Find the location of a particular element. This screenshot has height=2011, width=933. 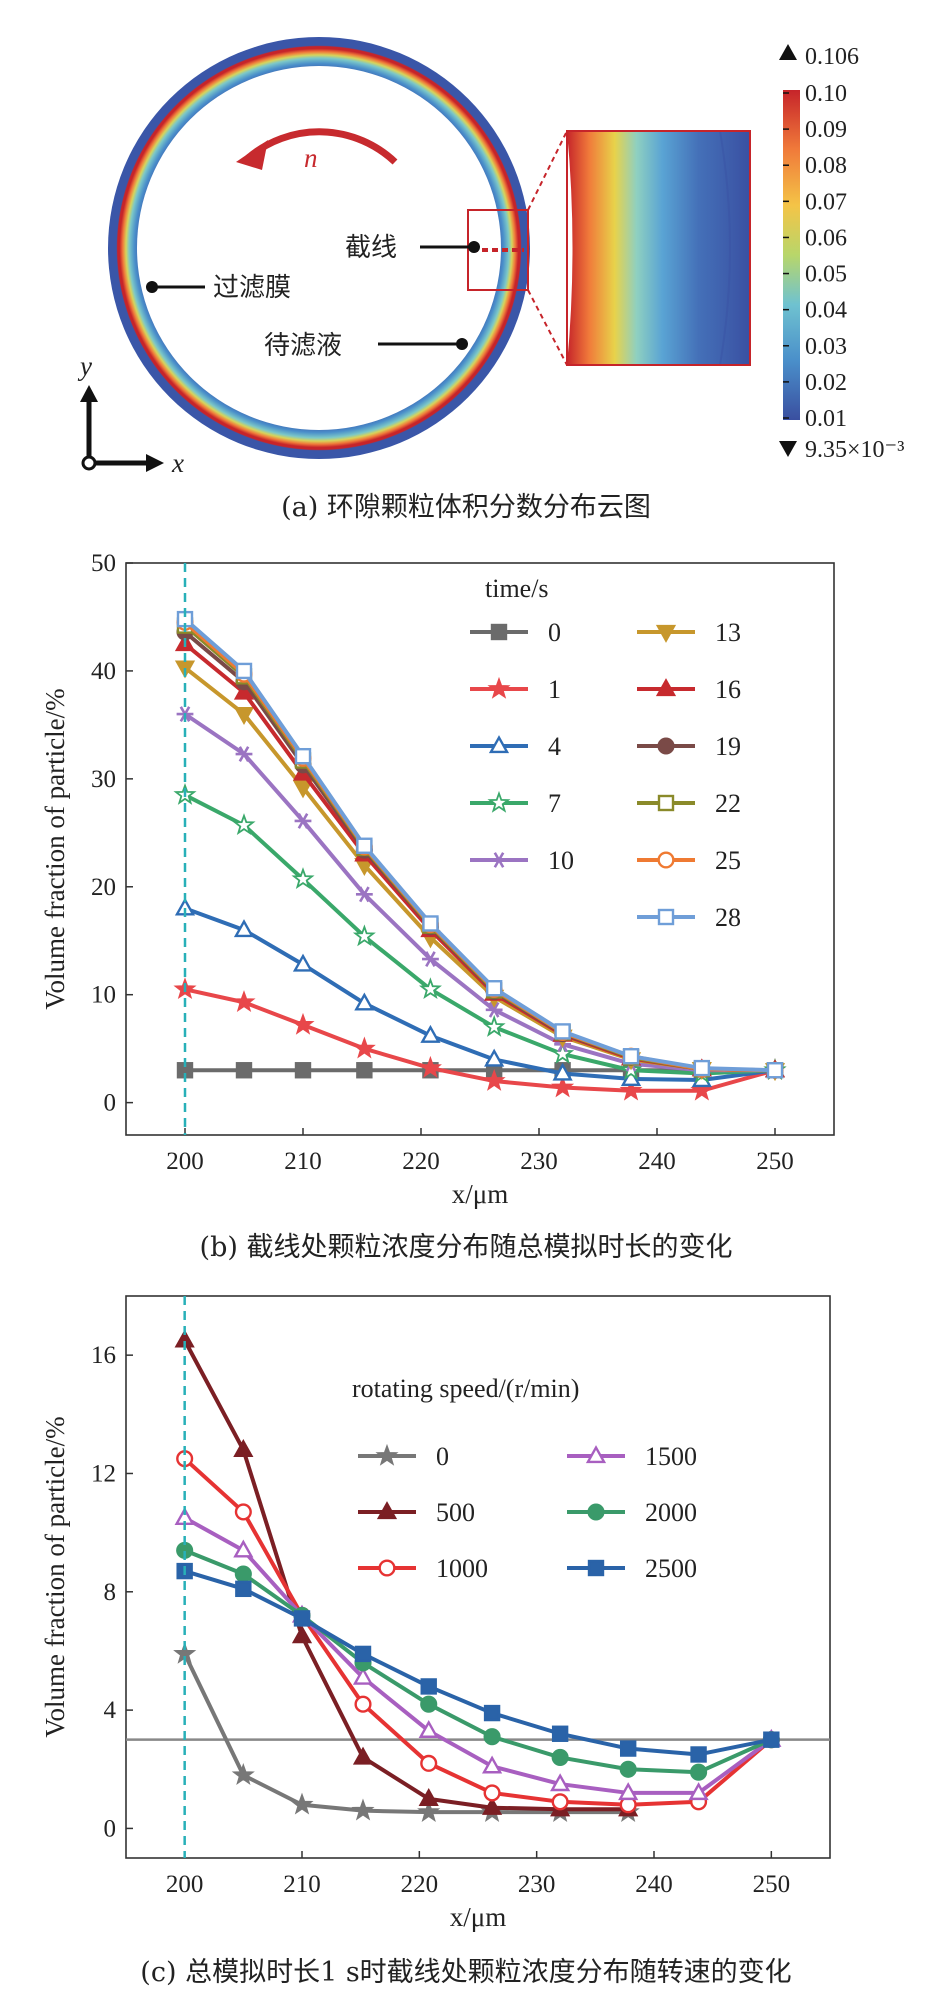

legend-label: 1500 is located at coordinates (671, 1456).